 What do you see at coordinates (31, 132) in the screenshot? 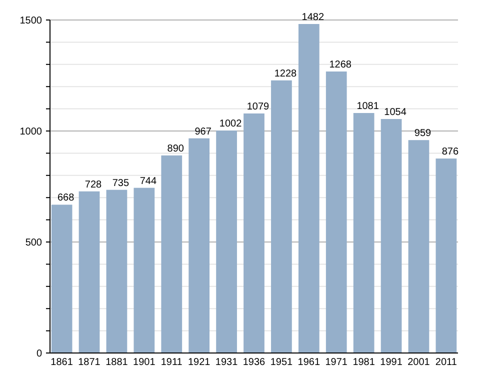
I see `y-tick-label: 1000` at bounding box center [31, 132].